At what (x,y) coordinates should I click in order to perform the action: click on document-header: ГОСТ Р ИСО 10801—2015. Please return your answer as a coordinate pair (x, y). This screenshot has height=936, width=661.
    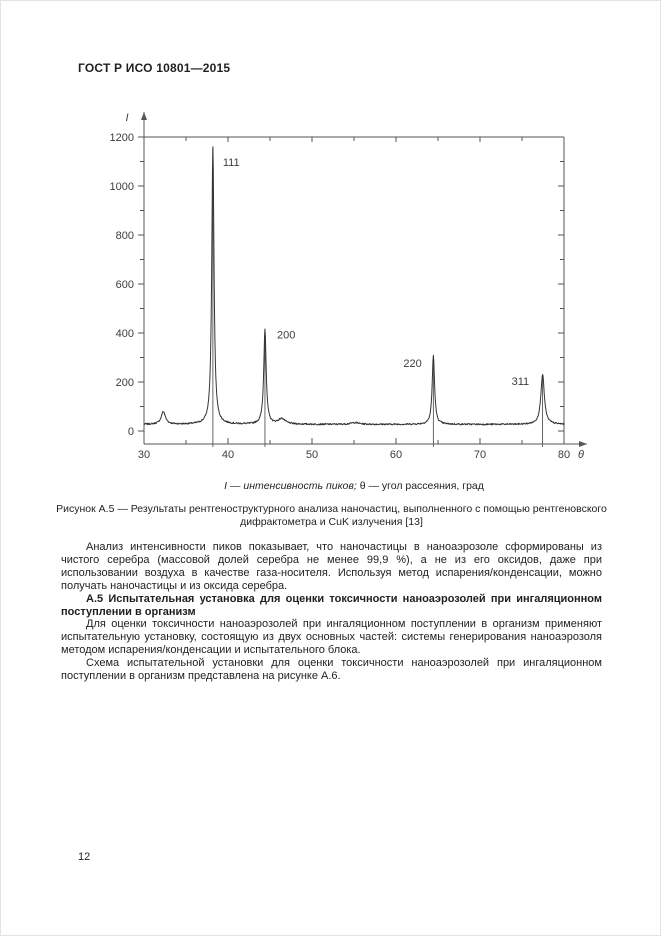
    Looking at the image, I should click on (154, 68).